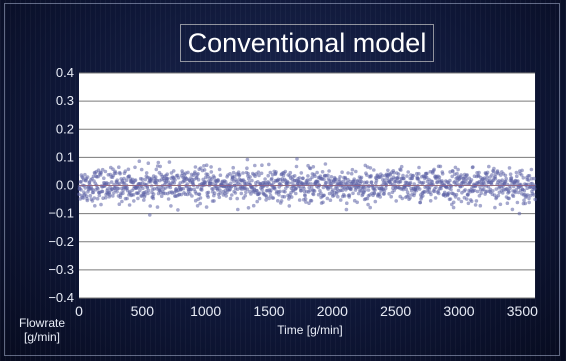  Describe the element at coordinates (61, 241) in the screenshot. I see `y-tick-label: −0.2` at that location.